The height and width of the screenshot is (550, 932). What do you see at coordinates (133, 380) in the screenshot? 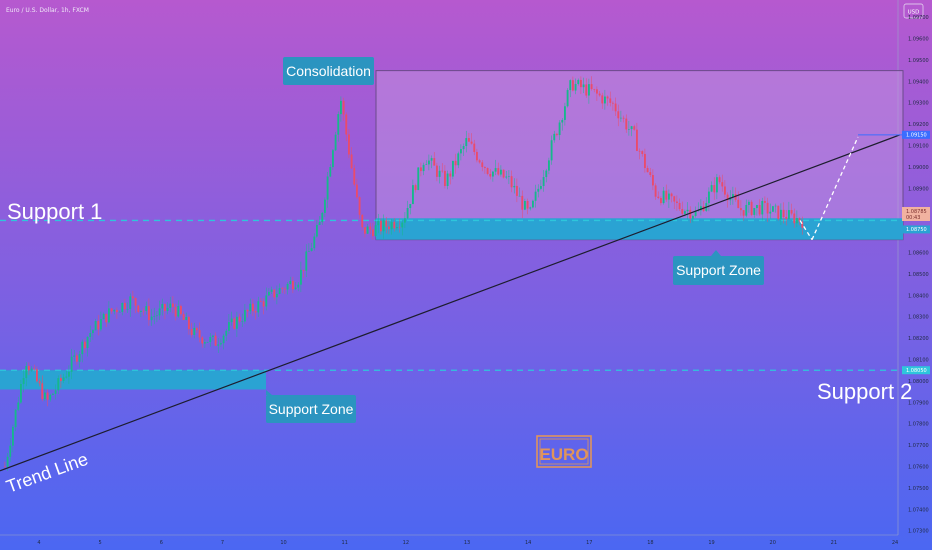
I see `lower-support-zone` at bounding box center [133, 380].